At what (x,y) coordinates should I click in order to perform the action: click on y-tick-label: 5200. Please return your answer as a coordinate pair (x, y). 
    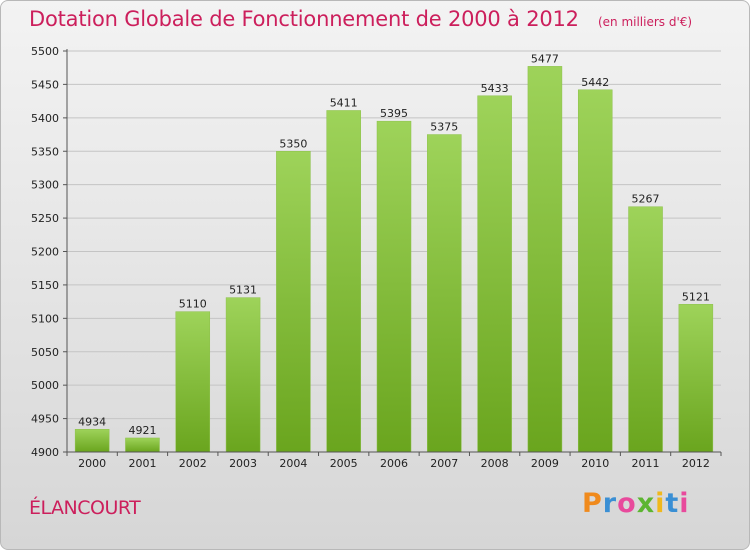
    Looking at the image, I should click on (45, 252).